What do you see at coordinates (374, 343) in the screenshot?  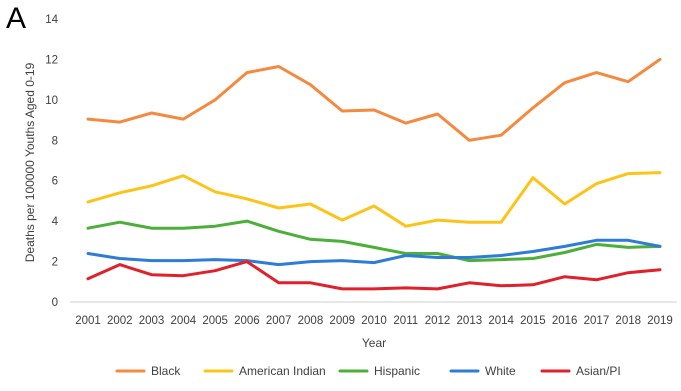 I see `x-axis-label: Year` at bounding box center [374, 343].